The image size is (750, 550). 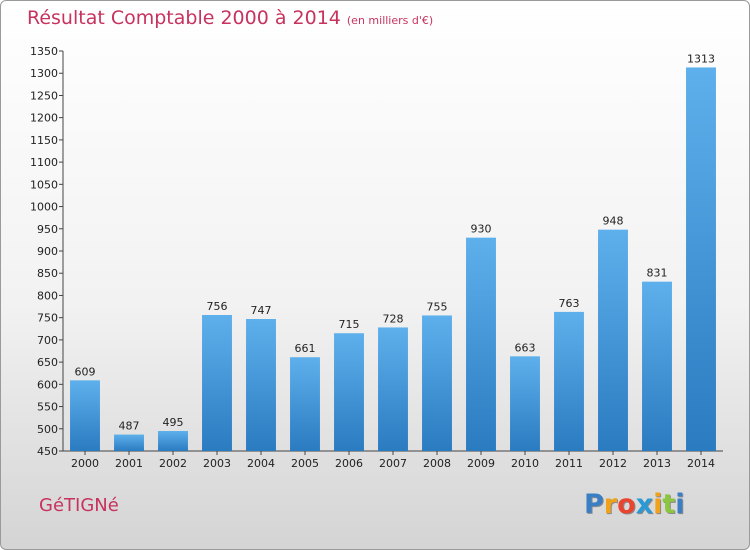 I want to click on bar-2005, so click(x=305, y=404).